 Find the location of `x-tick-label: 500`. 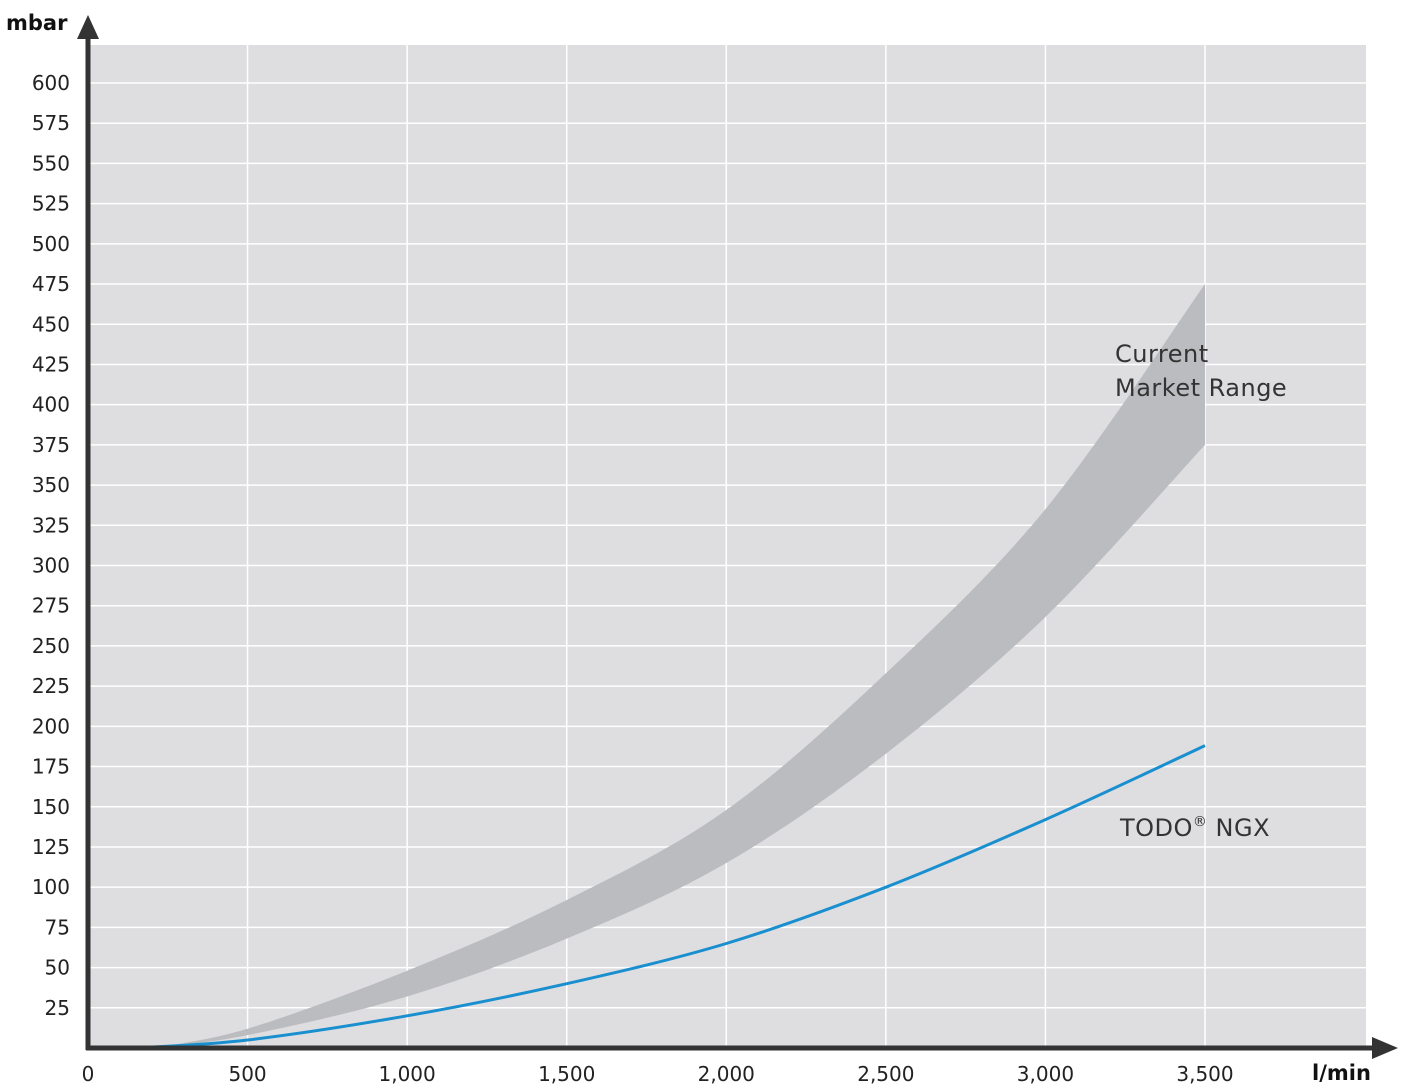

x-tick-label: 500 is located at coordinates (247, 1074).